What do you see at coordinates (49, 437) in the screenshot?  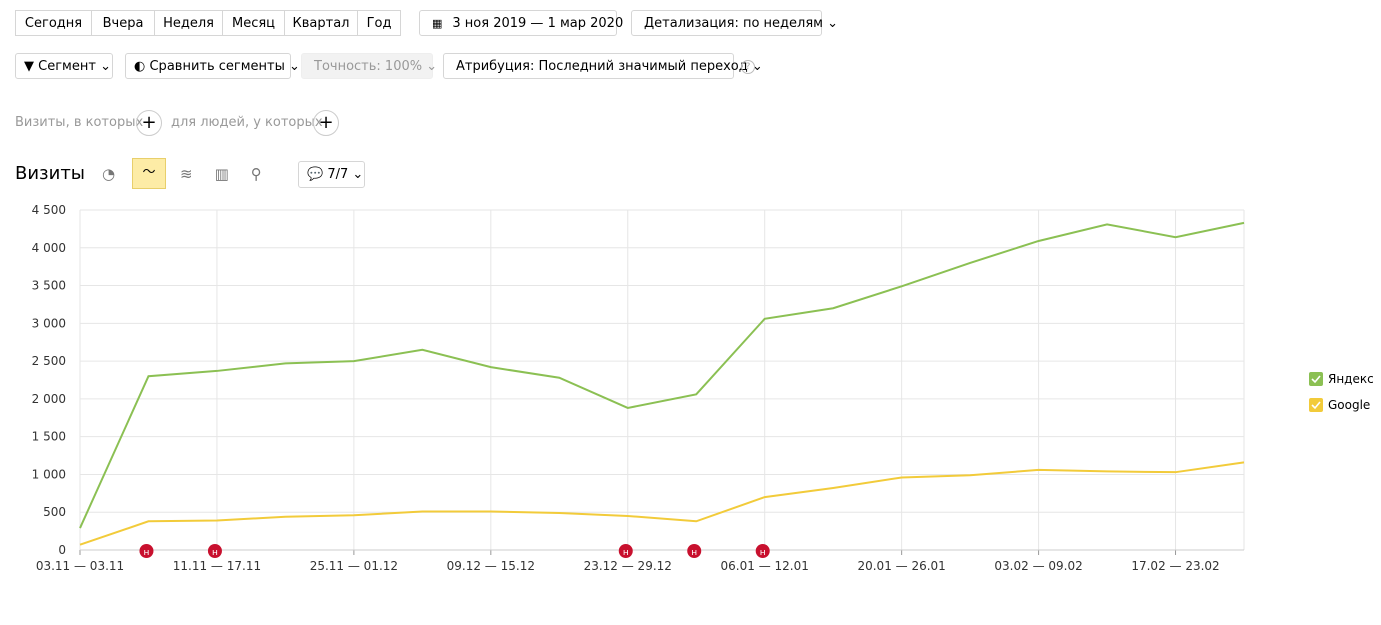 I see `y-tick-label: 1 500` at bounding box center [49, 437].